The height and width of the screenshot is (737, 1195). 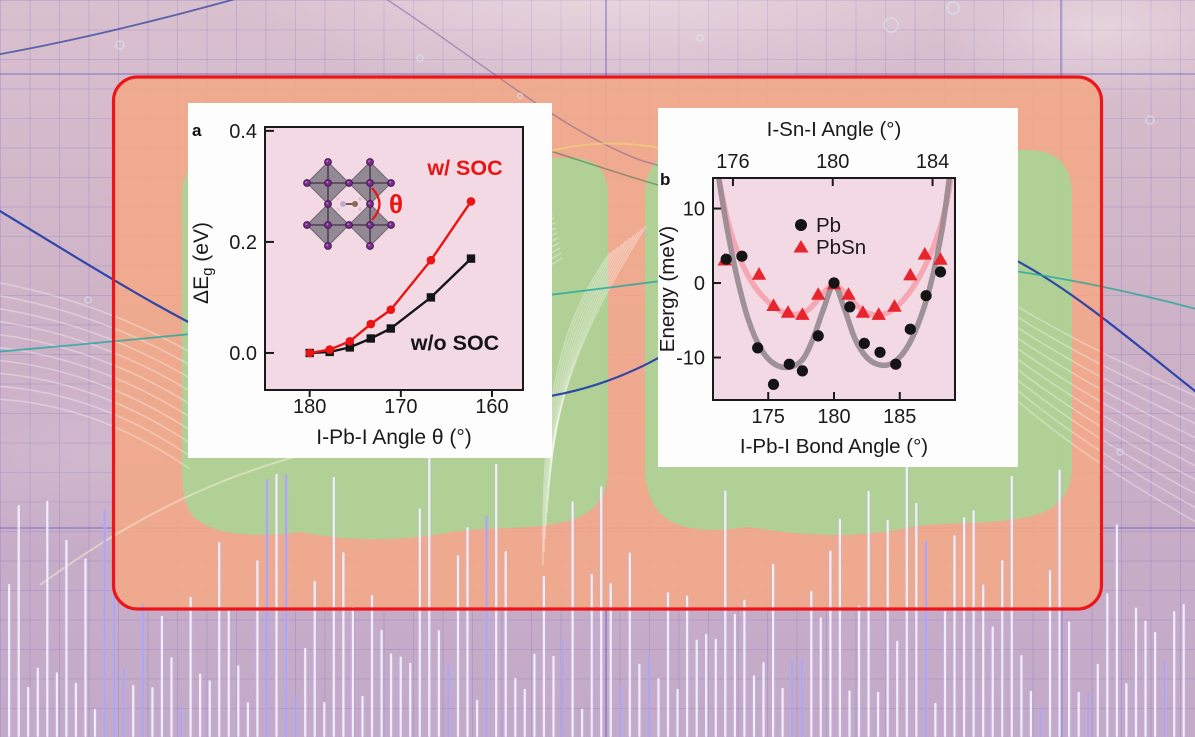 I want to click on legend-marker-circle, so click(x=801, y=225).